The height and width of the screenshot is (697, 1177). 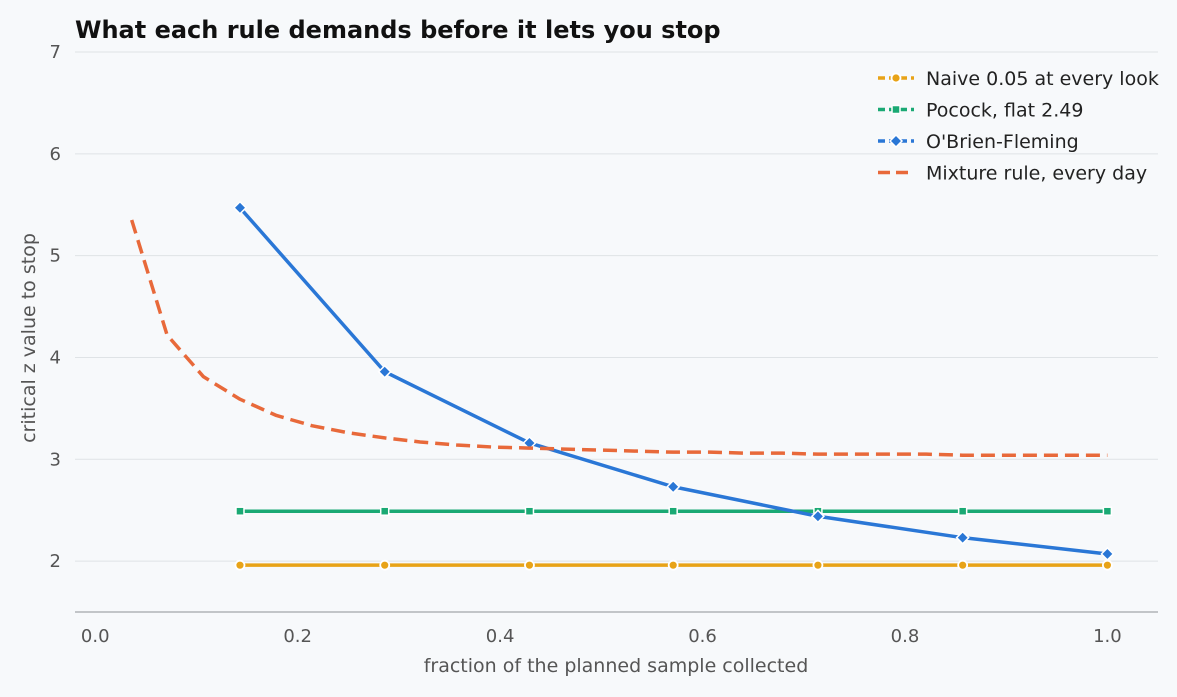 I want to click on series-naive-0-05-at-every-look, so click(x=673, y=565).